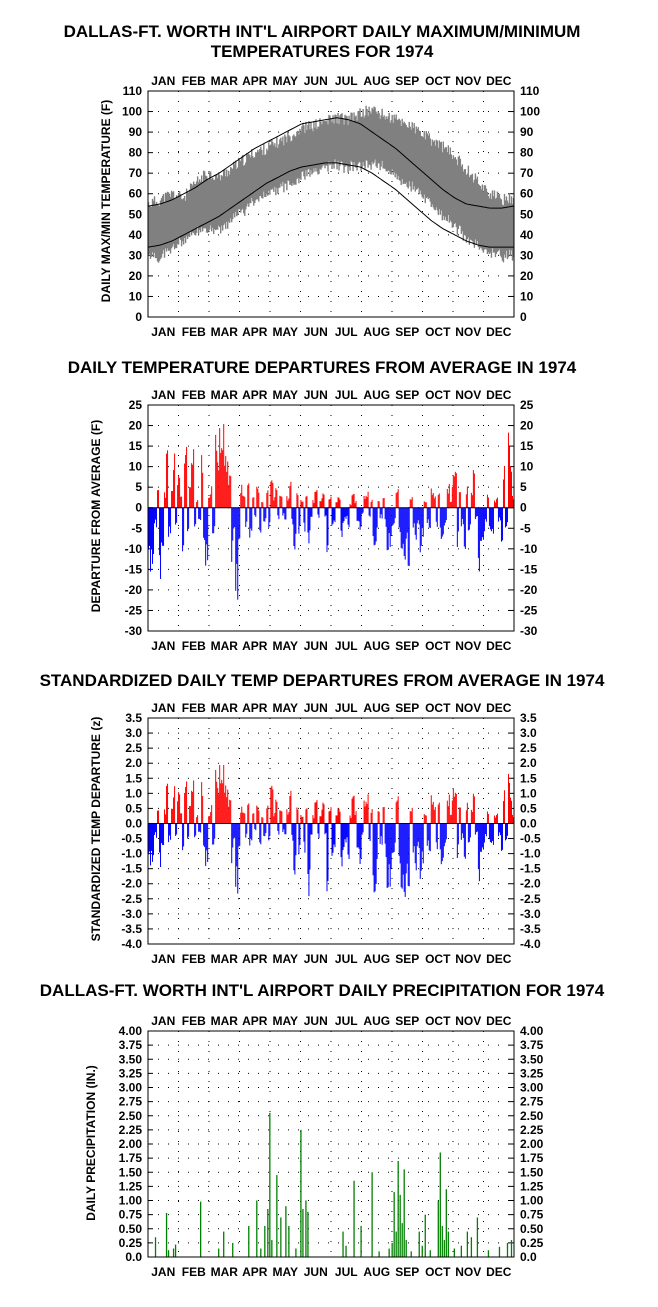  Describe the element at coordinates (527, 467) in the screenshot. I see `y-tick-label-right: 10` at that location.